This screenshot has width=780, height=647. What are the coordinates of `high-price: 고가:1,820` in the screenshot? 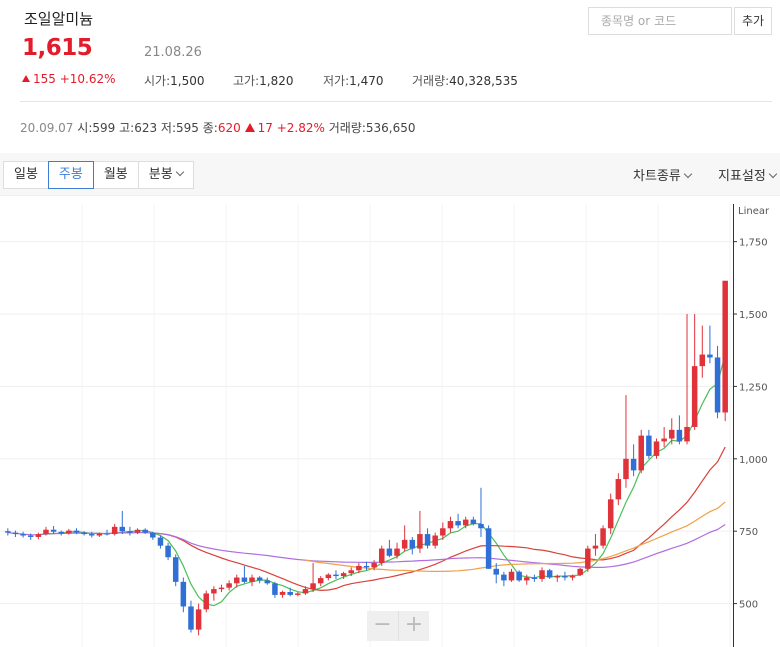 It's located at (263, 81).